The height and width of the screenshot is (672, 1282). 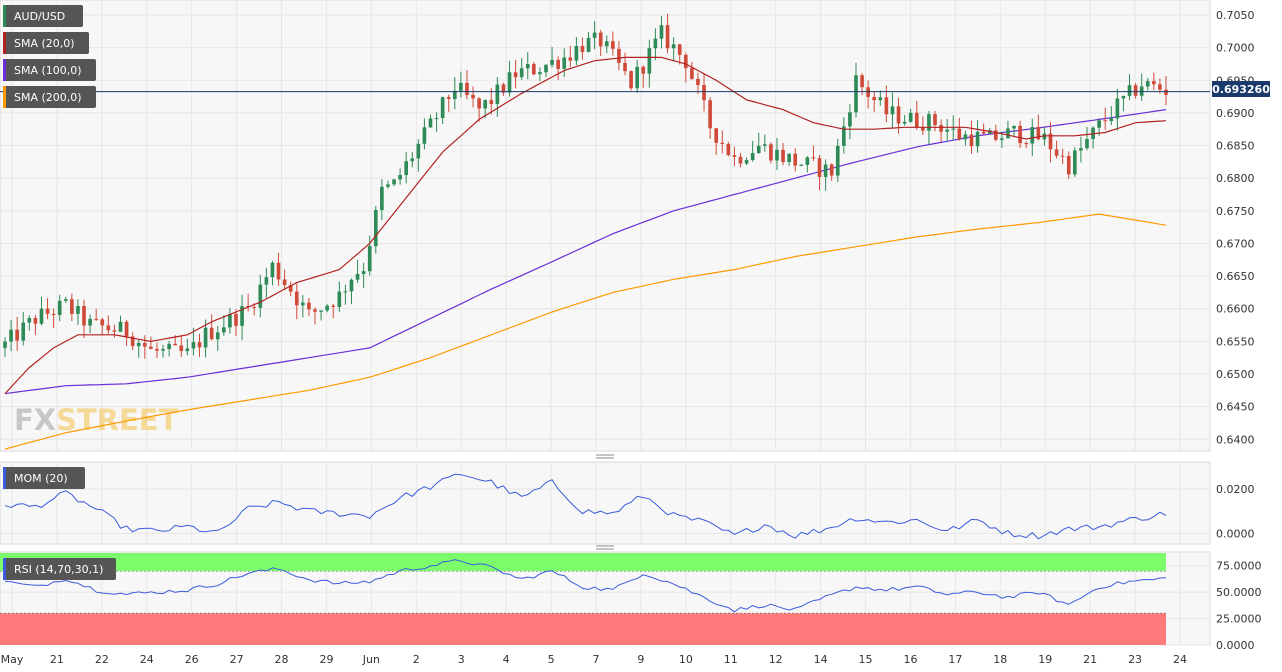 I want to click on symbol-label: AUD/USD, so click(x=39, y=16).